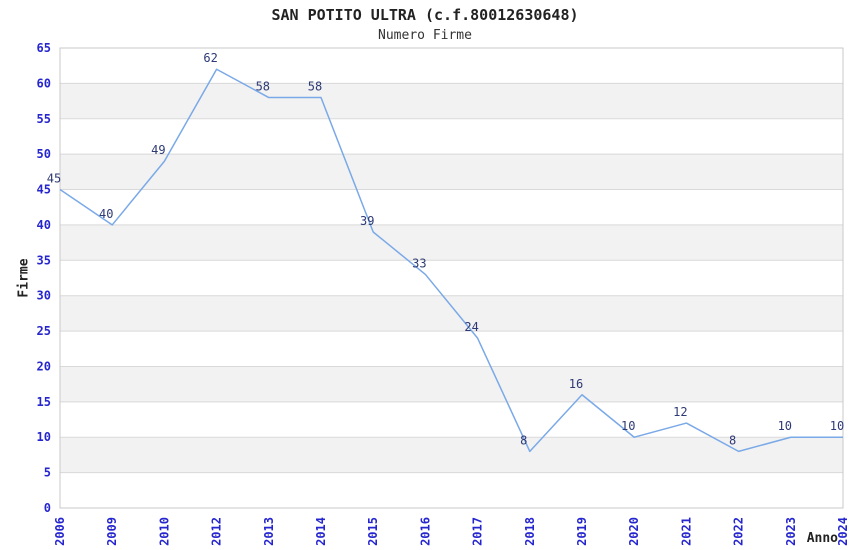  What do you see at coordinates (217, 531) in the screenshot?
I see `x-tick-label: 2012` at bounding box center [217, 531].